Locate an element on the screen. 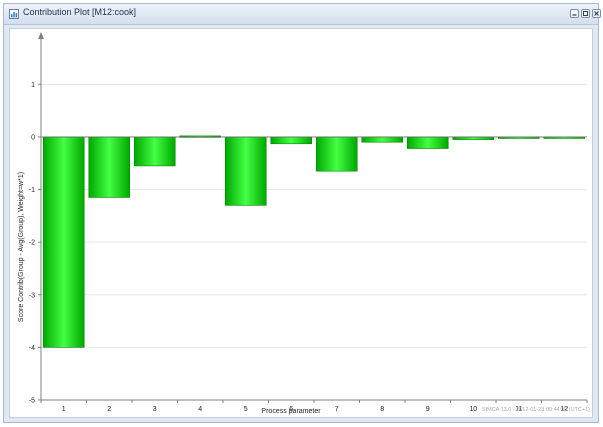 This screenshot has width=603, height=427. x-tick-label: 4 is located at coordinates (200, 409).